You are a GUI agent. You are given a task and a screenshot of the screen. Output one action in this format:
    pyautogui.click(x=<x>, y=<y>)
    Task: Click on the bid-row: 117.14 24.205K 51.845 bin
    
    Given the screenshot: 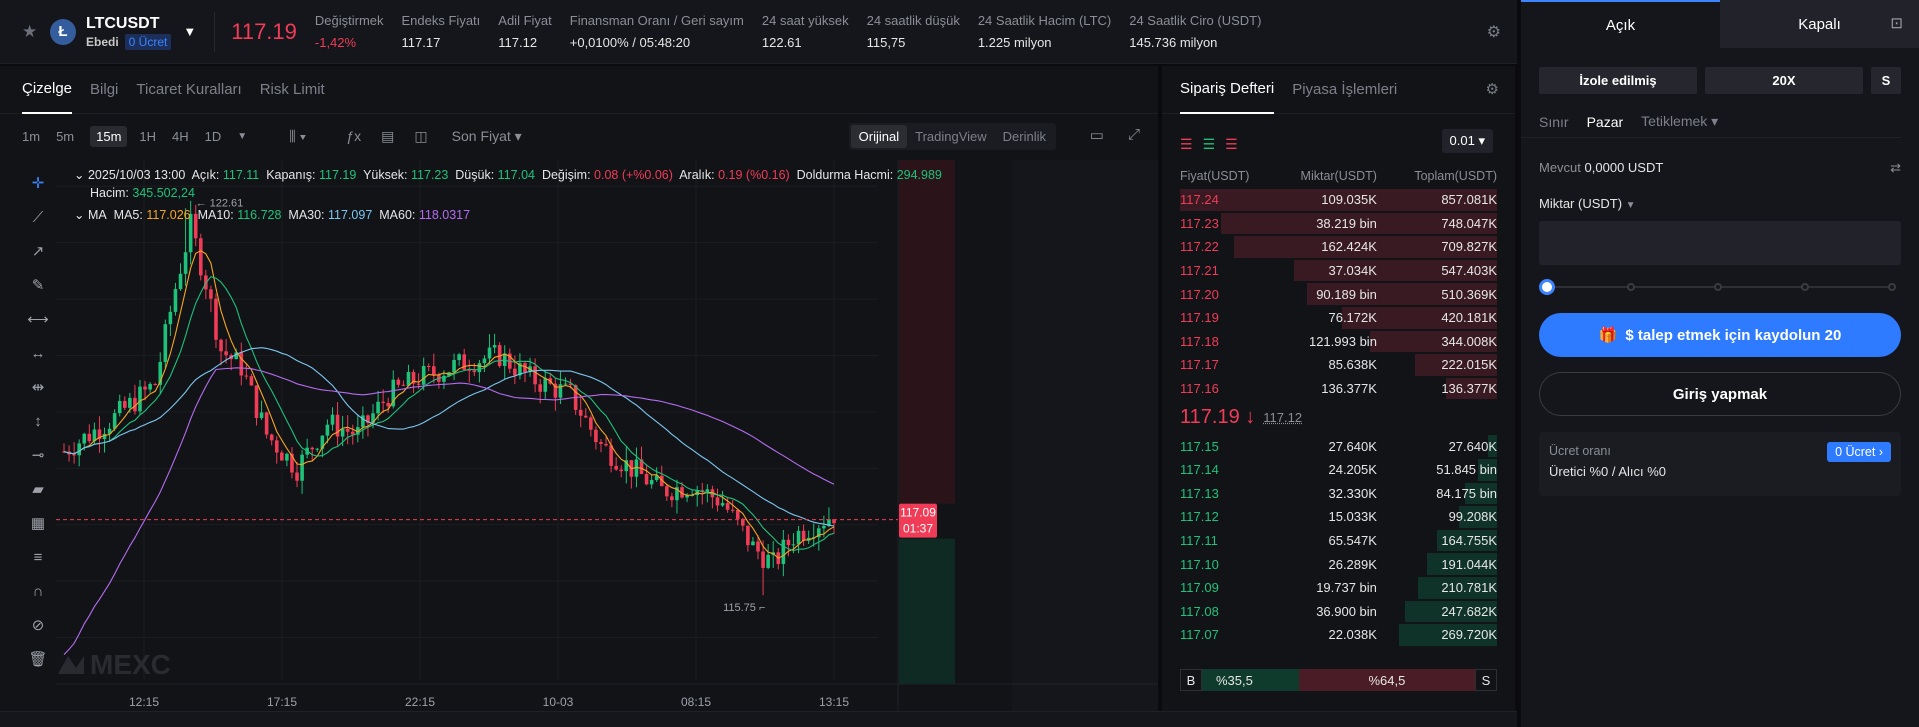 What is the action you would take?
    pyautogui.click(x=1338, y=470)
    